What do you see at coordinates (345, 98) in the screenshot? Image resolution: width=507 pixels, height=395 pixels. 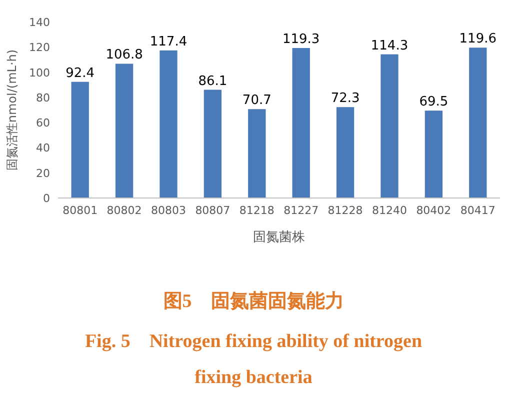 I see `data-label: 72.3` at bounding box center [345, 98].